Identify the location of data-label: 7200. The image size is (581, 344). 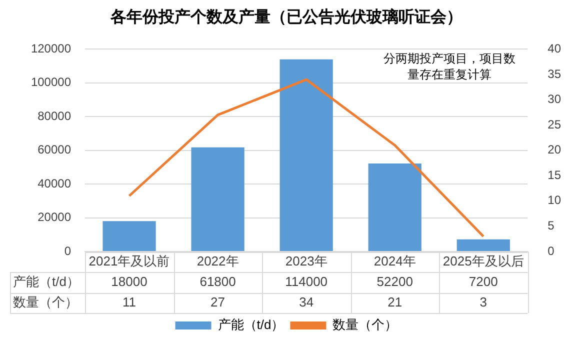
(483, 281).